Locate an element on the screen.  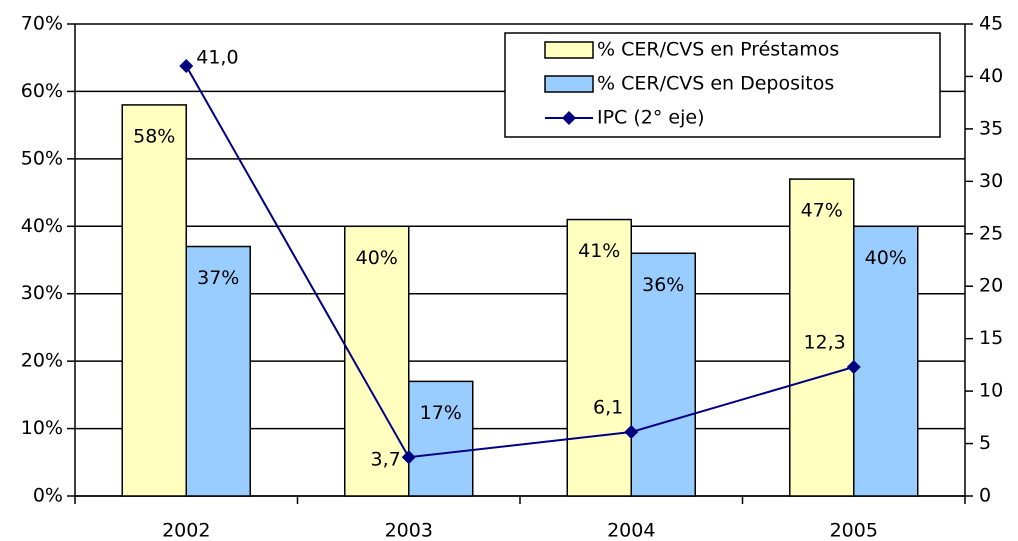
y2-tick-label: 15 is located at coordinates (991, 338).